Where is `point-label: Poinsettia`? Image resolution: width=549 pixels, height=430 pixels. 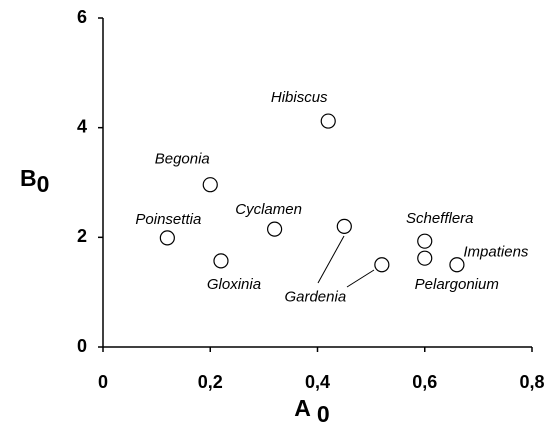
point-label: Poinsettia is located at coordinates (168, 219).